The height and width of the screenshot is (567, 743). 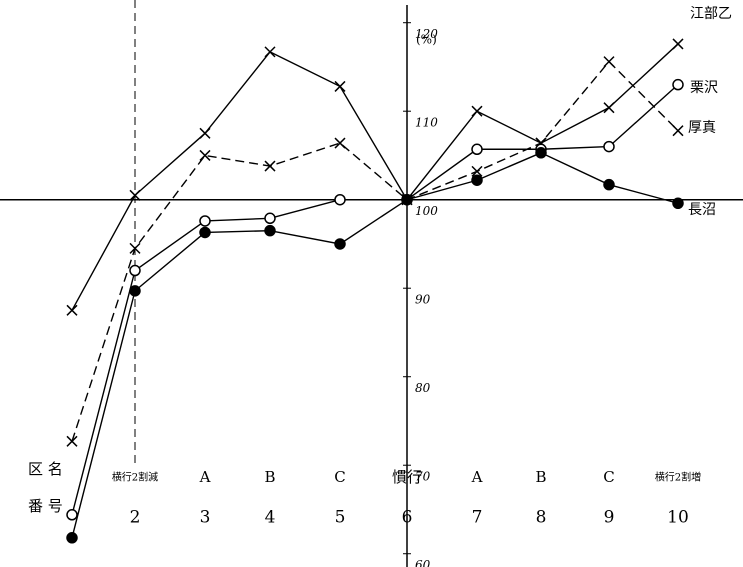 I want to click on y-tick-label: 100, so click(x=426, y=211).